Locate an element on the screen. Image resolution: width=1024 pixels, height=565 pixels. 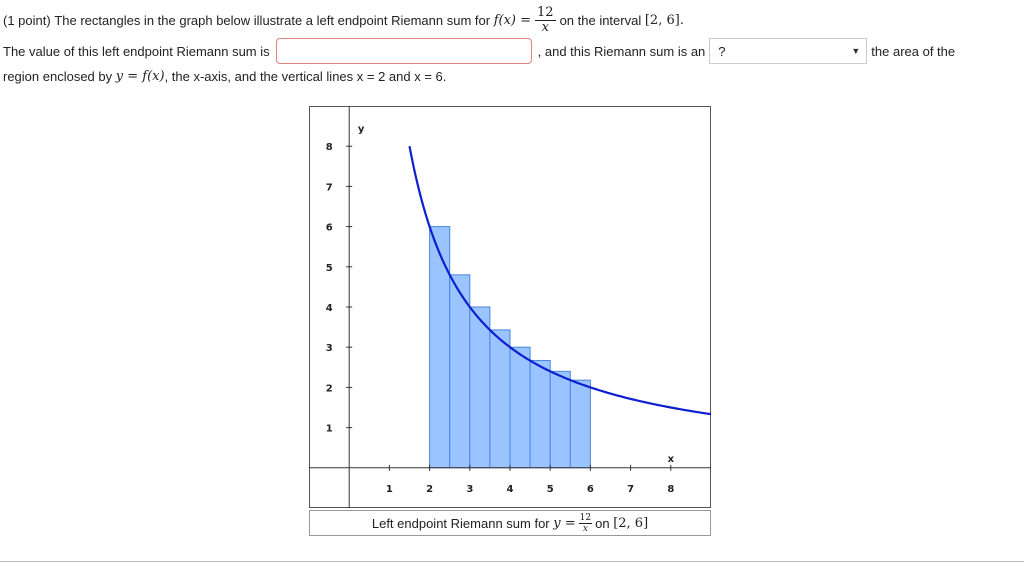
x-tick-label: 4 is located at coordinates (510, 489).